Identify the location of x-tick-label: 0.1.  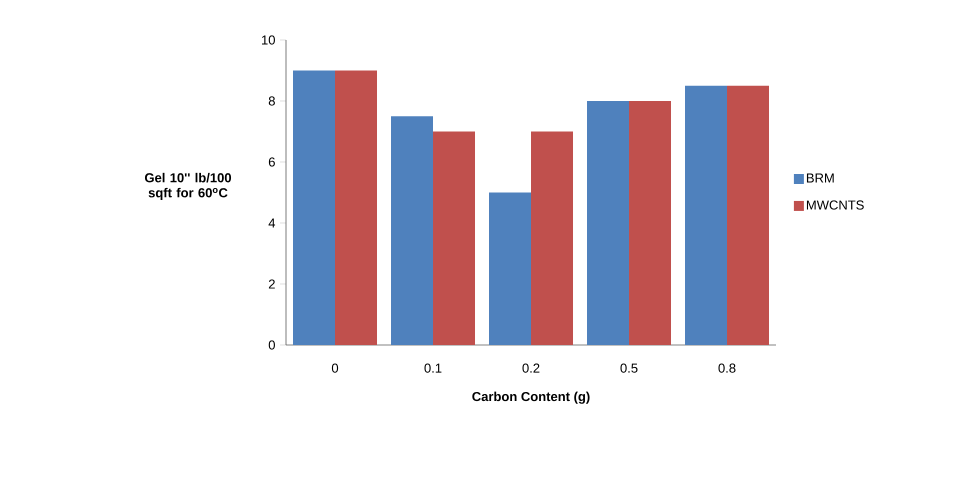
(433, 368).